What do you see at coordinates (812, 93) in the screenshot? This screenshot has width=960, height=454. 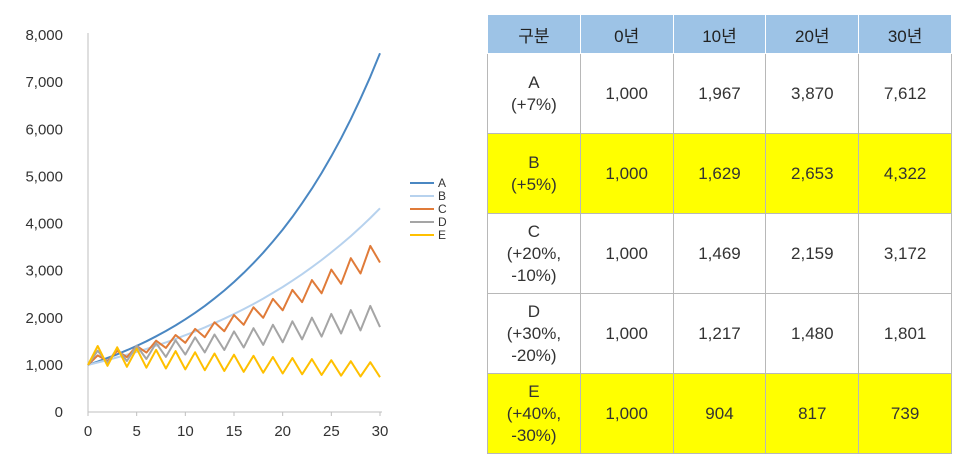 I see `cell-year-20: 3,870` at bounding box center [812, 93].